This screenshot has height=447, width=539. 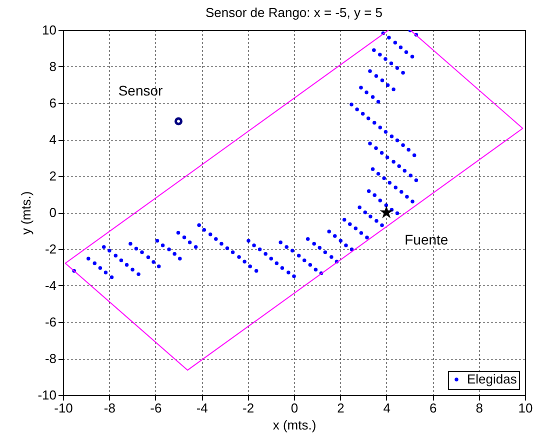 I want to click on x-tick-label: 0, so click(x=294, y=408).